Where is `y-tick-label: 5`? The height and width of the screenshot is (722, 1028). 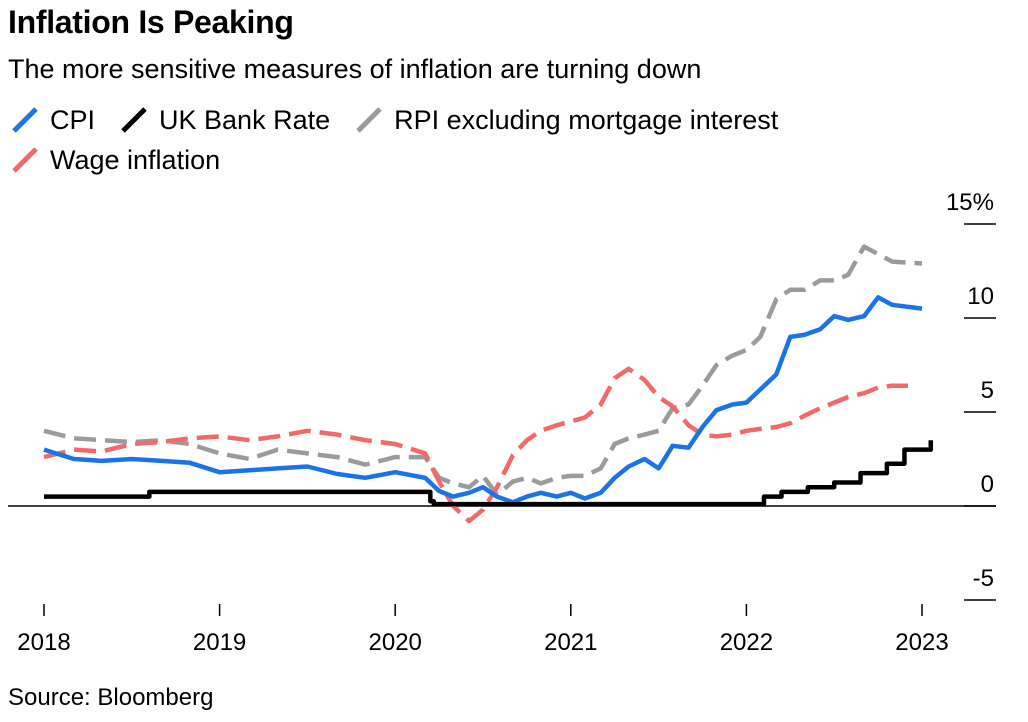 y-tick-label: 5 is located at coordinates (987, 390).